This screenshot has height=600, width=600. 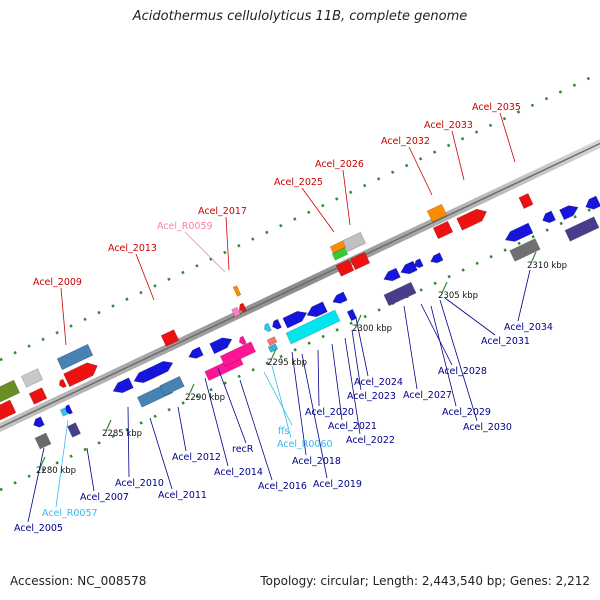 What do you see at coordinates (466, 412) in the screenshot?
I see `bottom-gene-label: Acel_2029` at bounding box center [466, 412].